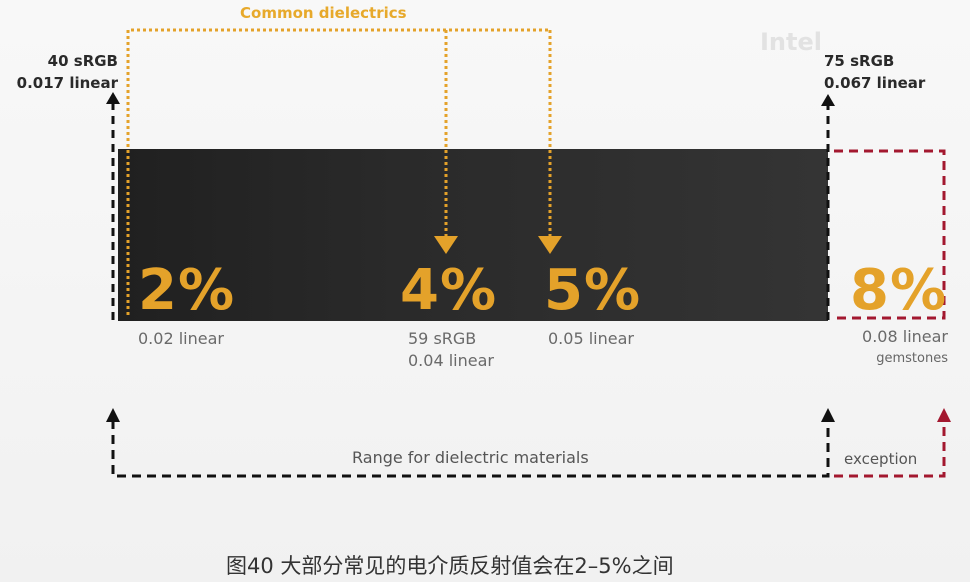 Image resolution: width=970 pixels, height=582 pixels. What do you see at coordinates (113, 98) in the screenshot?
I see `left-up-arrowhead` at bounding box center [113, 98].